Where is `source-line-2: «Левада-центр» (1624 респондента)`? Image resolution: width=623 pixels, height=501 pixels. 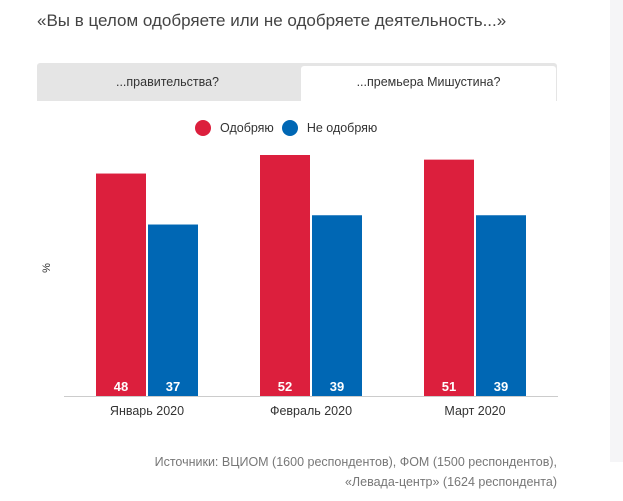 source-line-2: «Левада-центр» (1624 респондента) is located at coordinates (450, 482).